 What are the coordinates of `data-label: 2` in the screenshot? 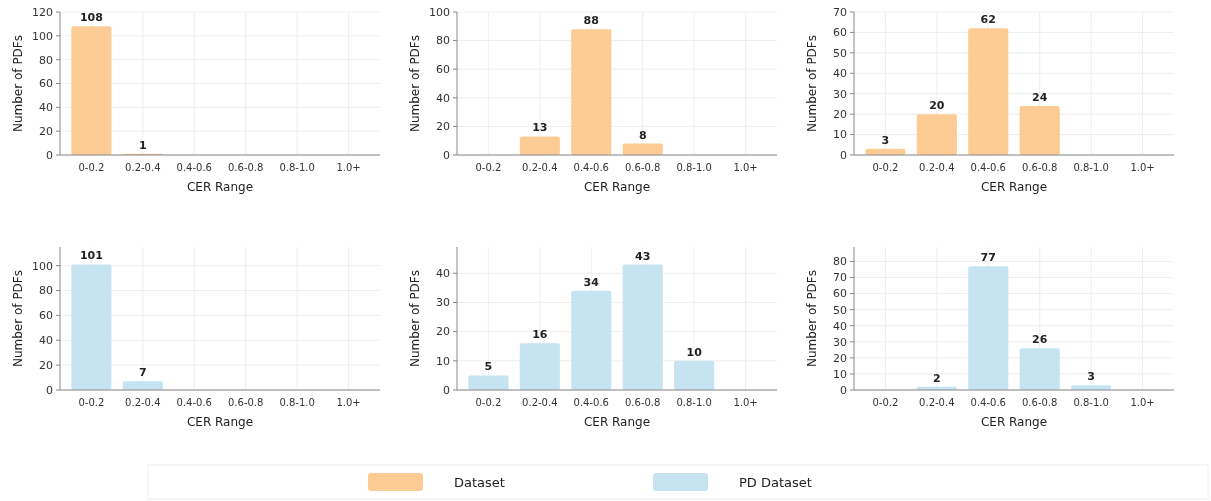 It's located at (937, 378).